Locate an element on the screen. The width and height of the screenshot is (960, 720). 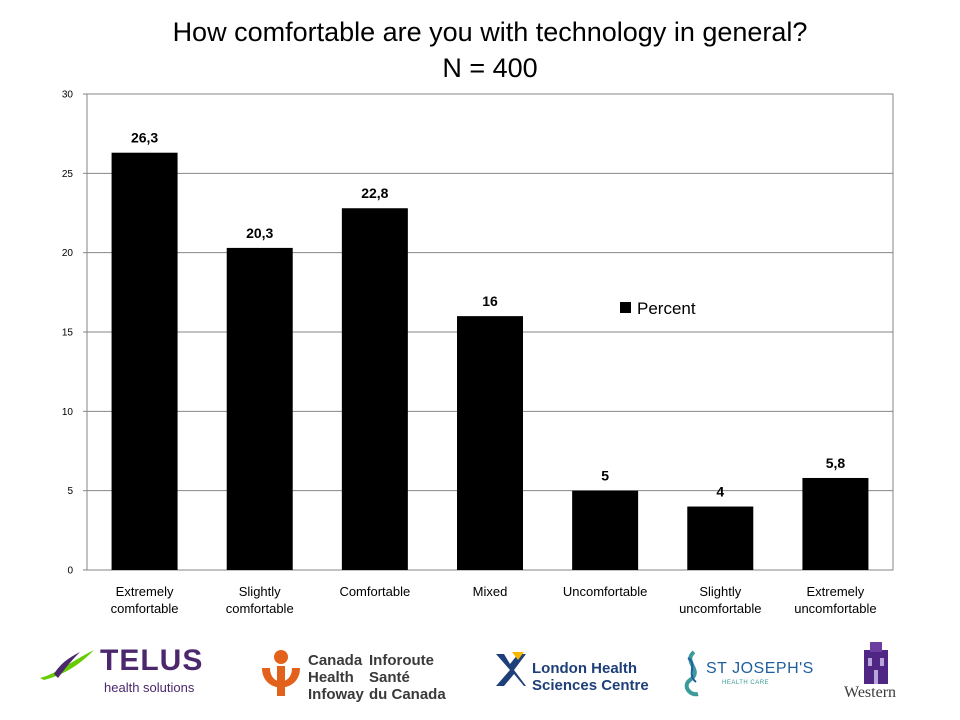
y-tick-label: 10 is located at coordinates (68, 412).